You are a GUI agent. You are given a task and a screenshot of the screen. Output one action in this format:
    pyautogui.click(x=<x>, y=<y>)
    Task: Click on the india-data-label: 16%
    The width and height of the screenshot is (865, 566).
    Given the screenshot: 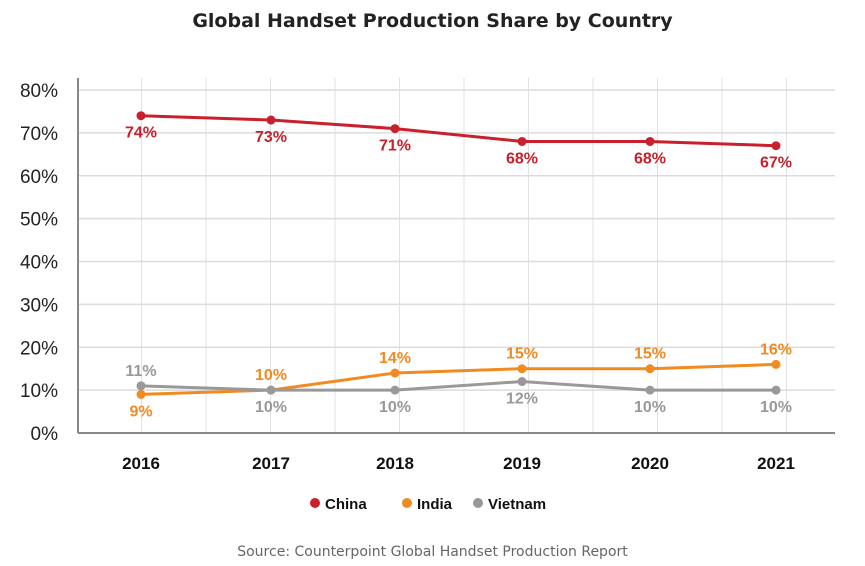 What is the action you would take?
    pyautogui.click(x=776, y=349)
    